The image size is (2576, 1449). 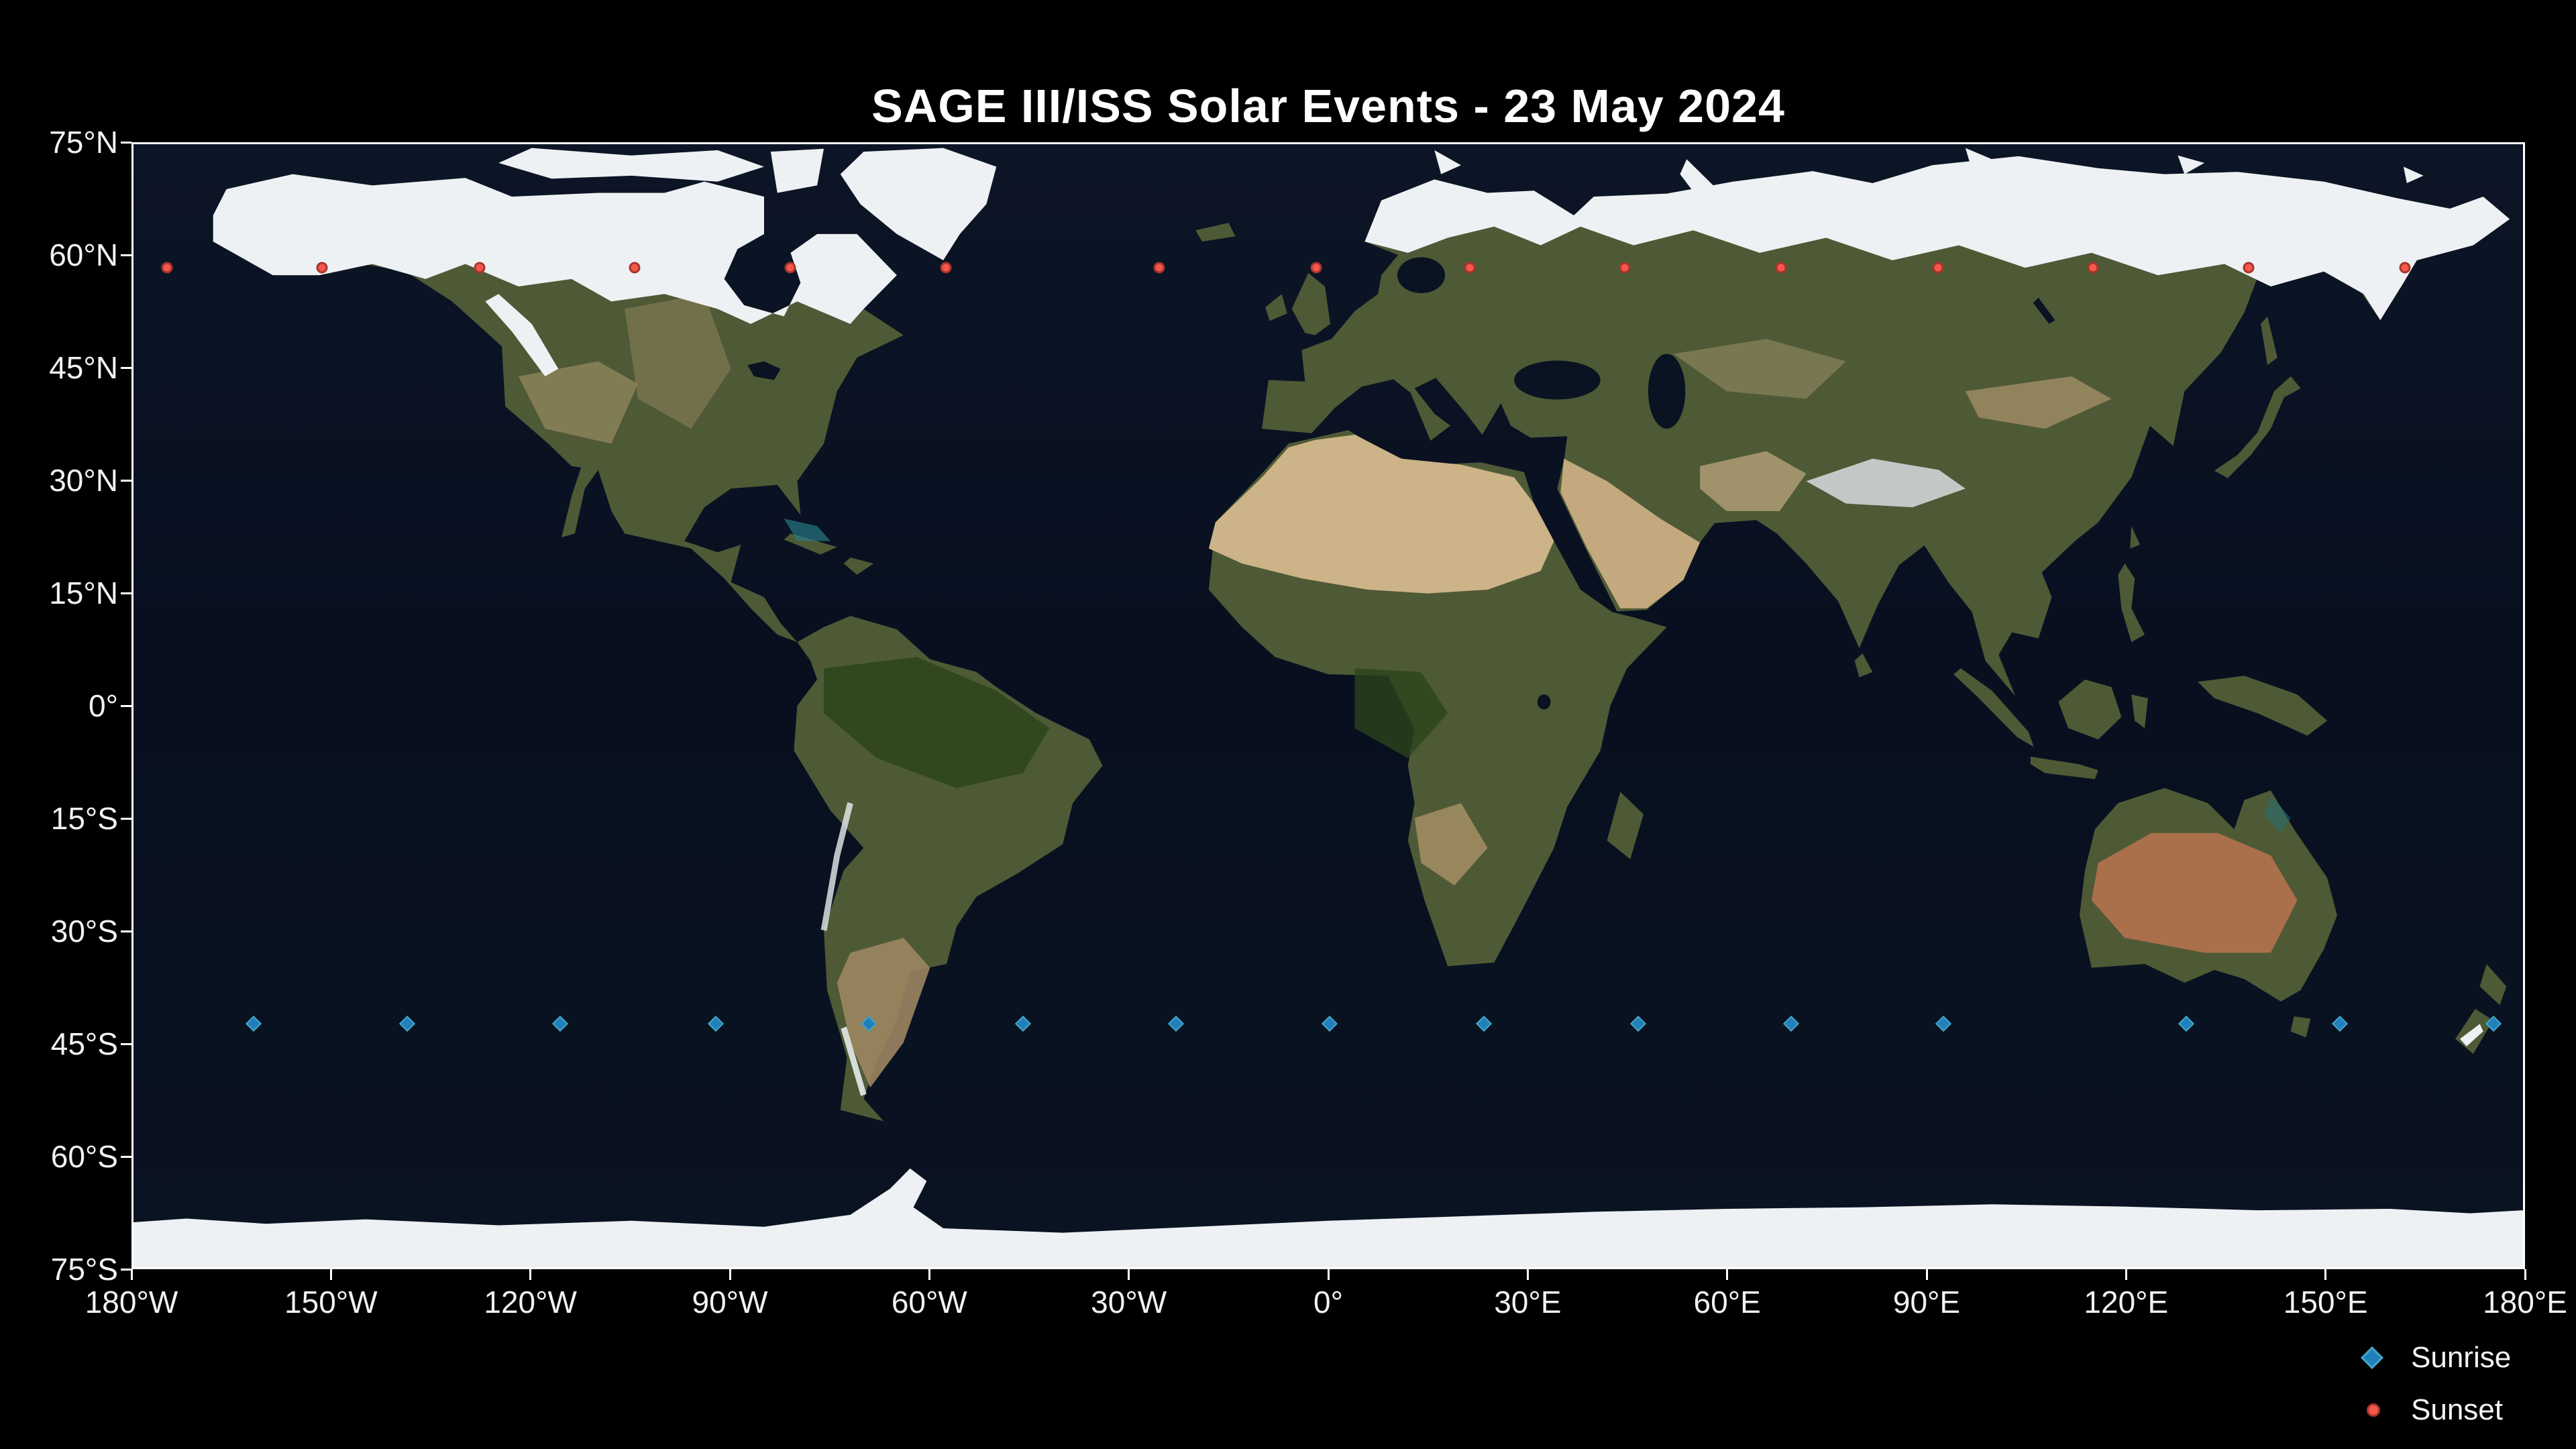 I want to click on sulawesi, so click(x=2139, y=711).